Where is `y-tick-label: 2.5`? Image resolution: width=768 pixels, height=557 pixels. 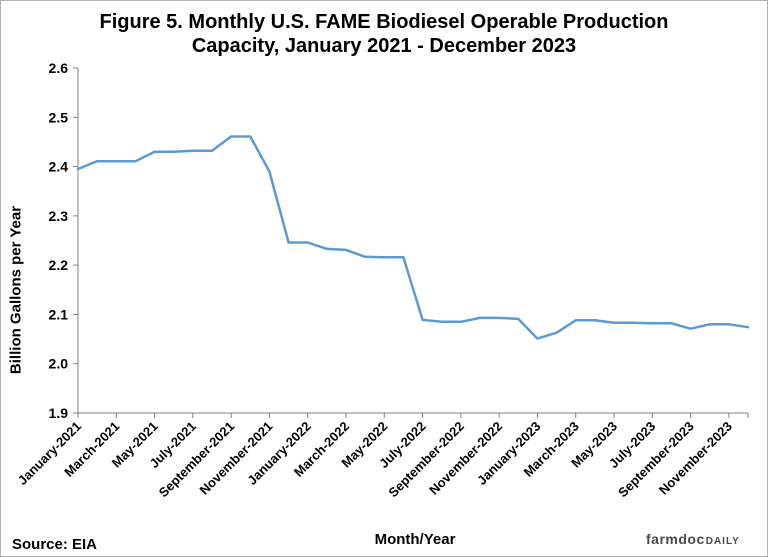 y-tick-label: 2.5 is located at coordinates (59, 117).